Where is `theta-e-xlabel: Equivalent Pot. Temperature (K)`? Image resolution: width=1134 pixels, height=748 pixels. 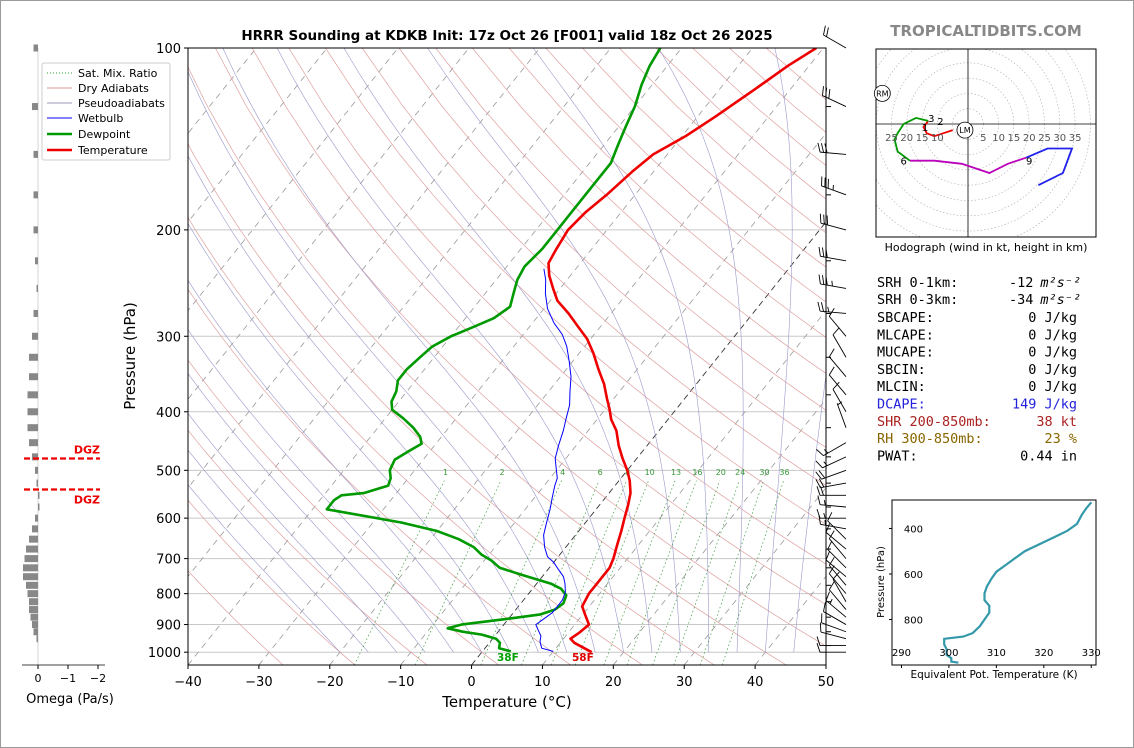
theta-e-xlabel: Equivalent Pot. Temperature (K) is located at coordinates (993, 675).